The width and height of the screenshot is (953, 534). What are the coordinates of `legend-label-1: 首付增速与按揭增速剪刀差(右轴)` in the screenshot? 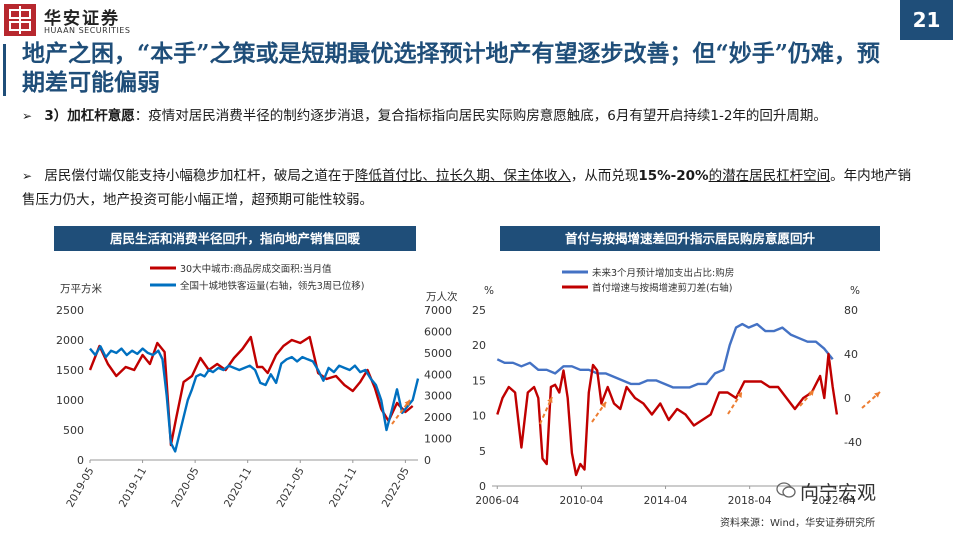 It's located at (662, 288).